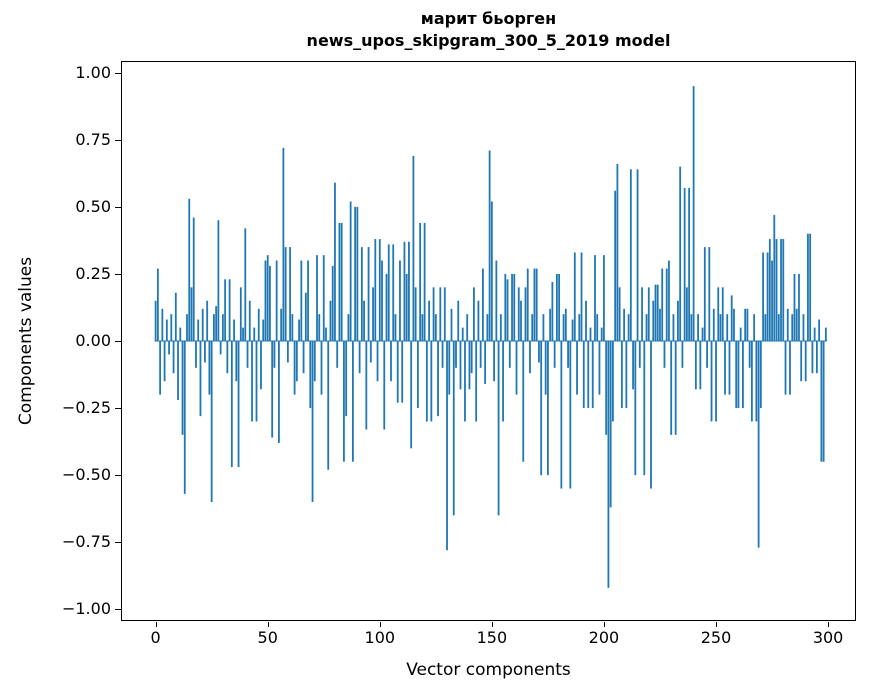  I want to click on y-tick-label: −0.25, so click(86, 408).